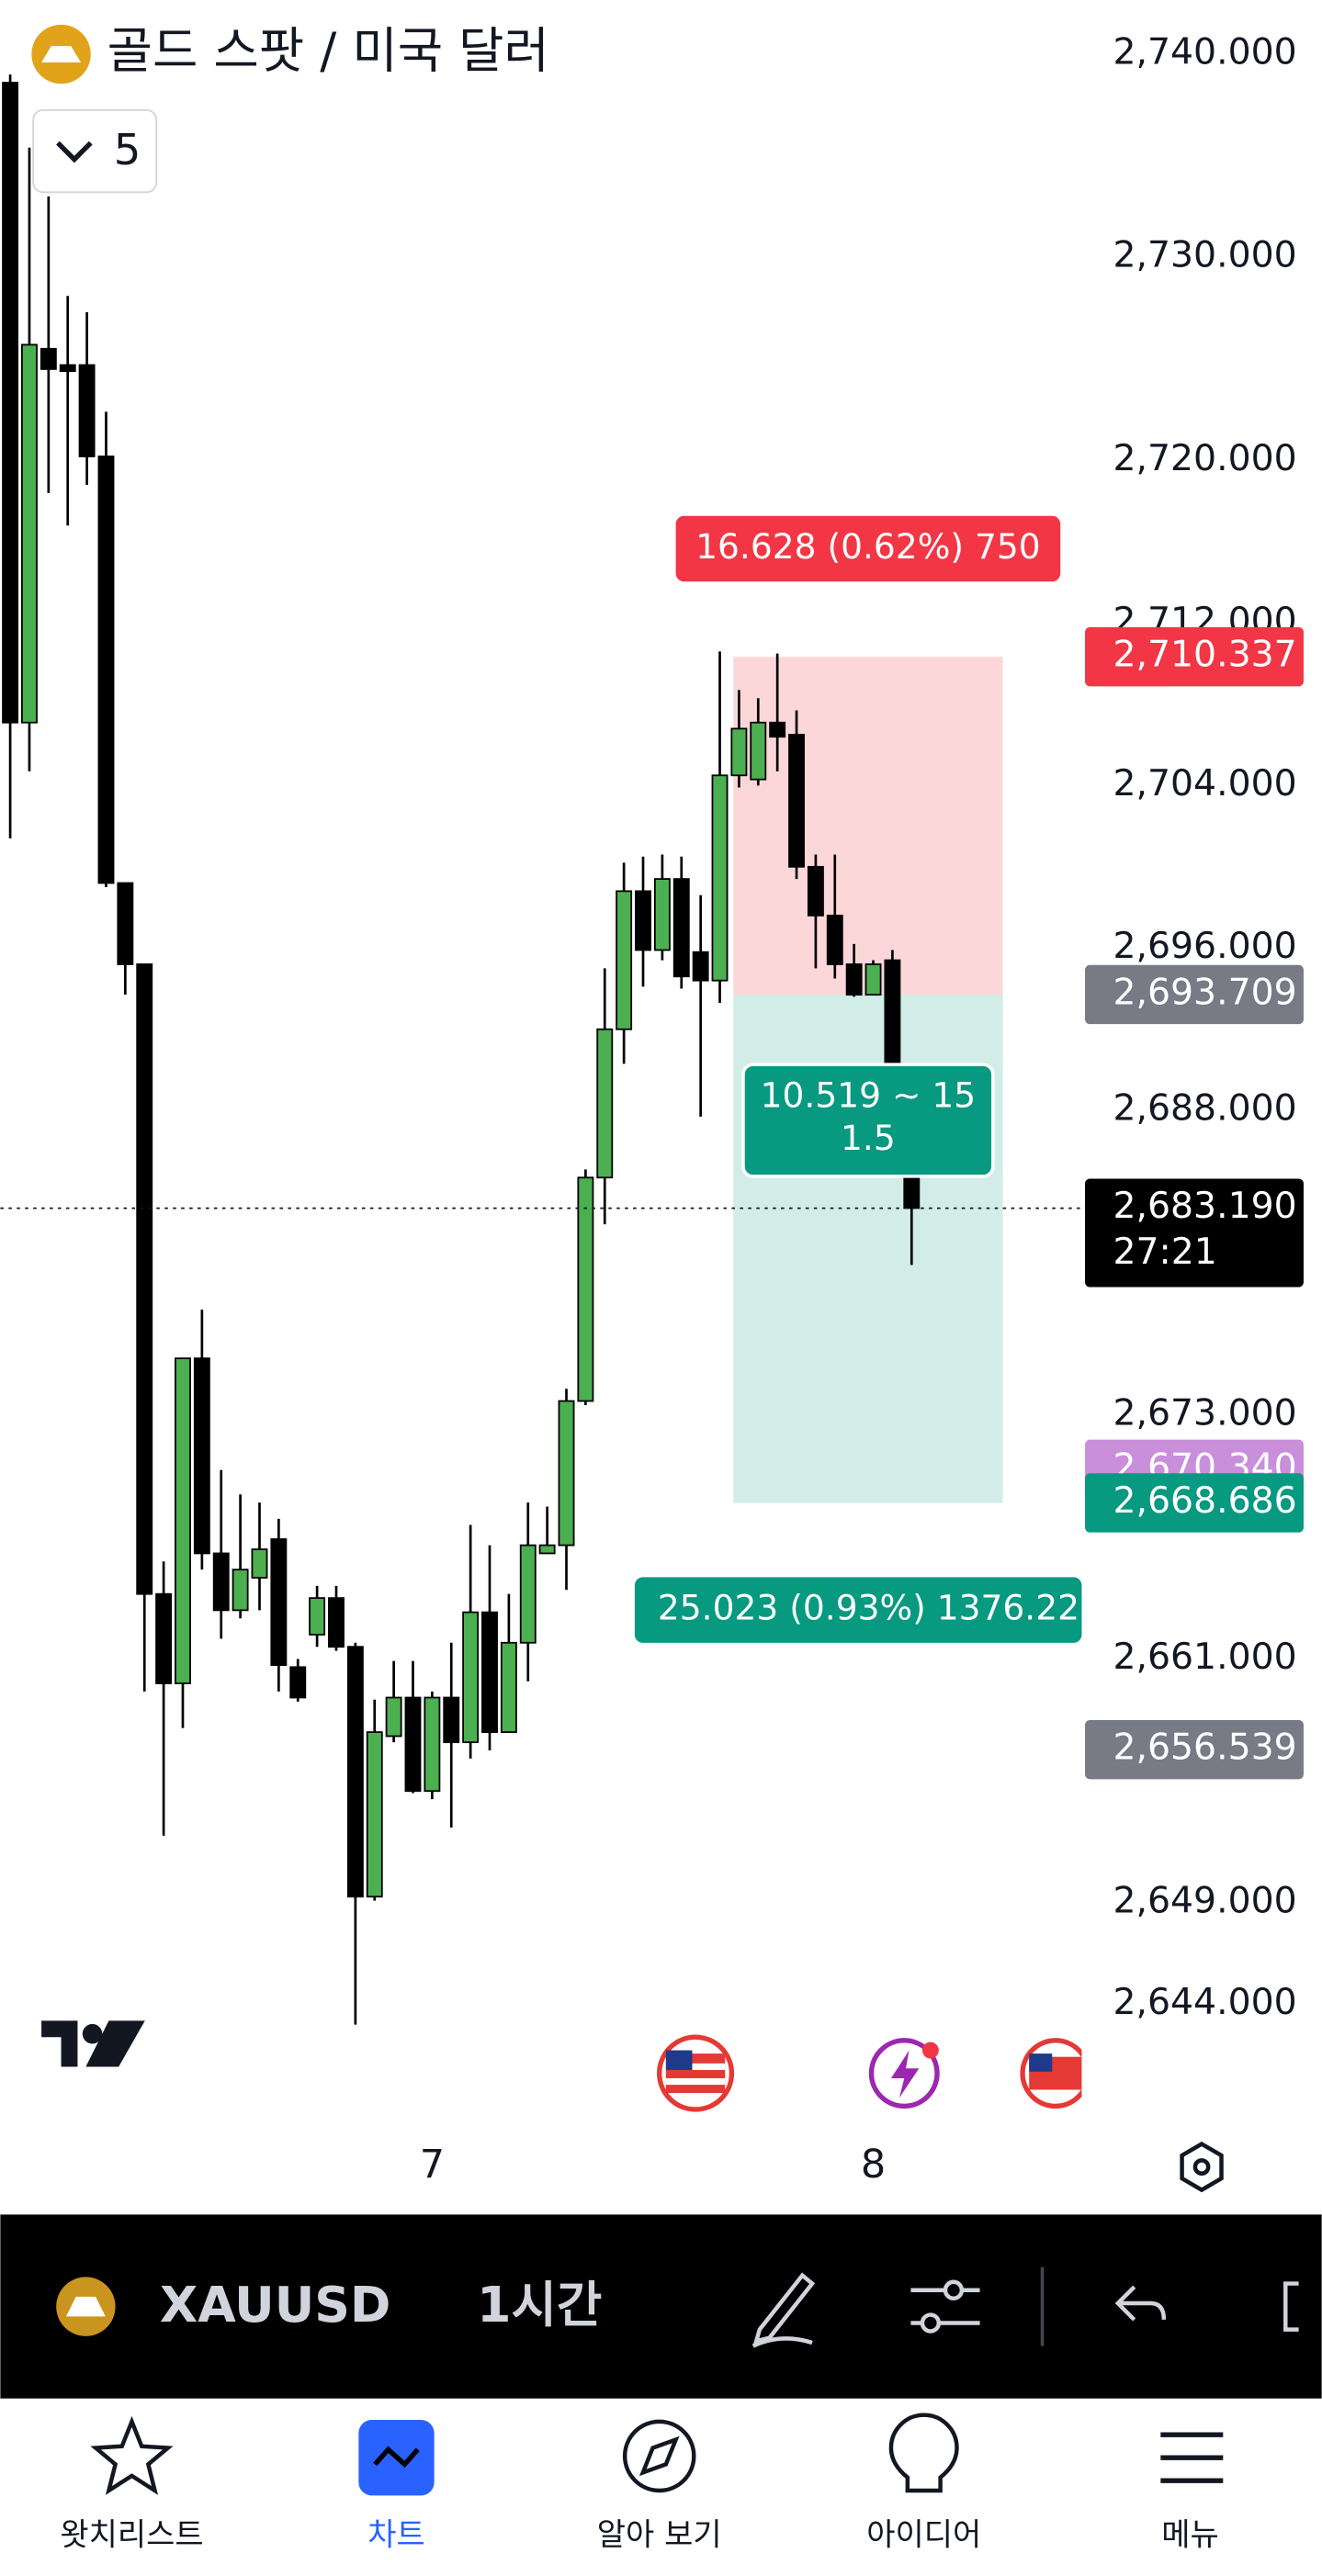  I want to click on risk-label-box, so click(868, 548).